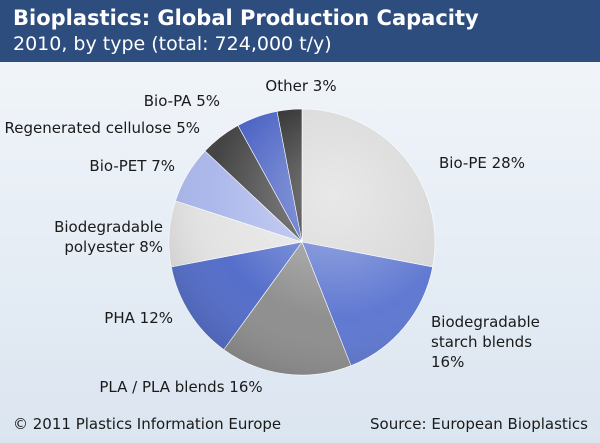 This screenshot has height=443, width=600. Describe the element at coordinates (147, 424) in the screenshot. I see `copyright-note: © 2011 Plastics Information Europe` at that location.